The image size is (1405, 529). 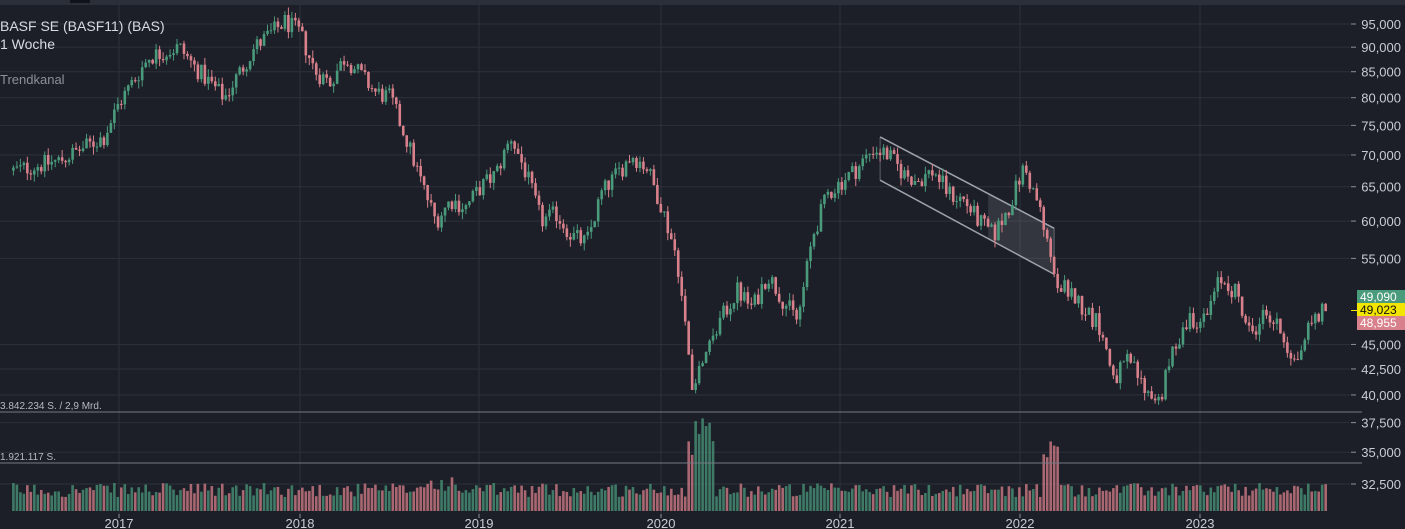 What do you see at coordinates (27, 44) in the screenshot?
I see `interval-label: 1 Woche` at bounding box center [27, 44].